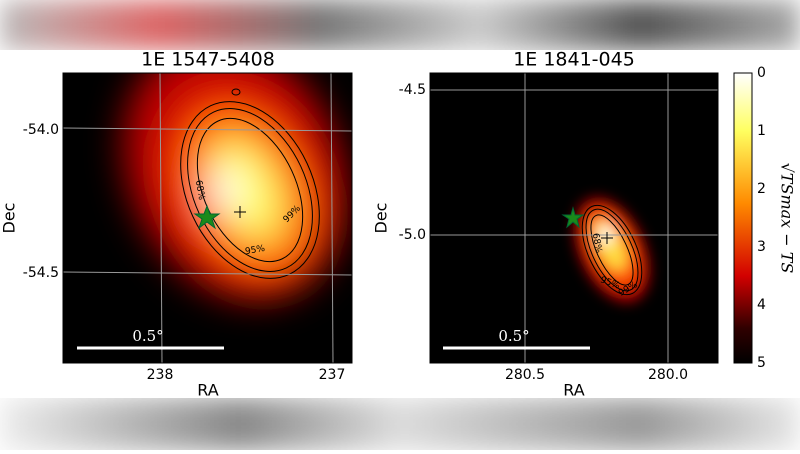 The height and width of the screenshot is (454, 800). Describe the element at coordinates (761, 131) in the screenshot. I see `colorbar-tick-label: 1` at that location.